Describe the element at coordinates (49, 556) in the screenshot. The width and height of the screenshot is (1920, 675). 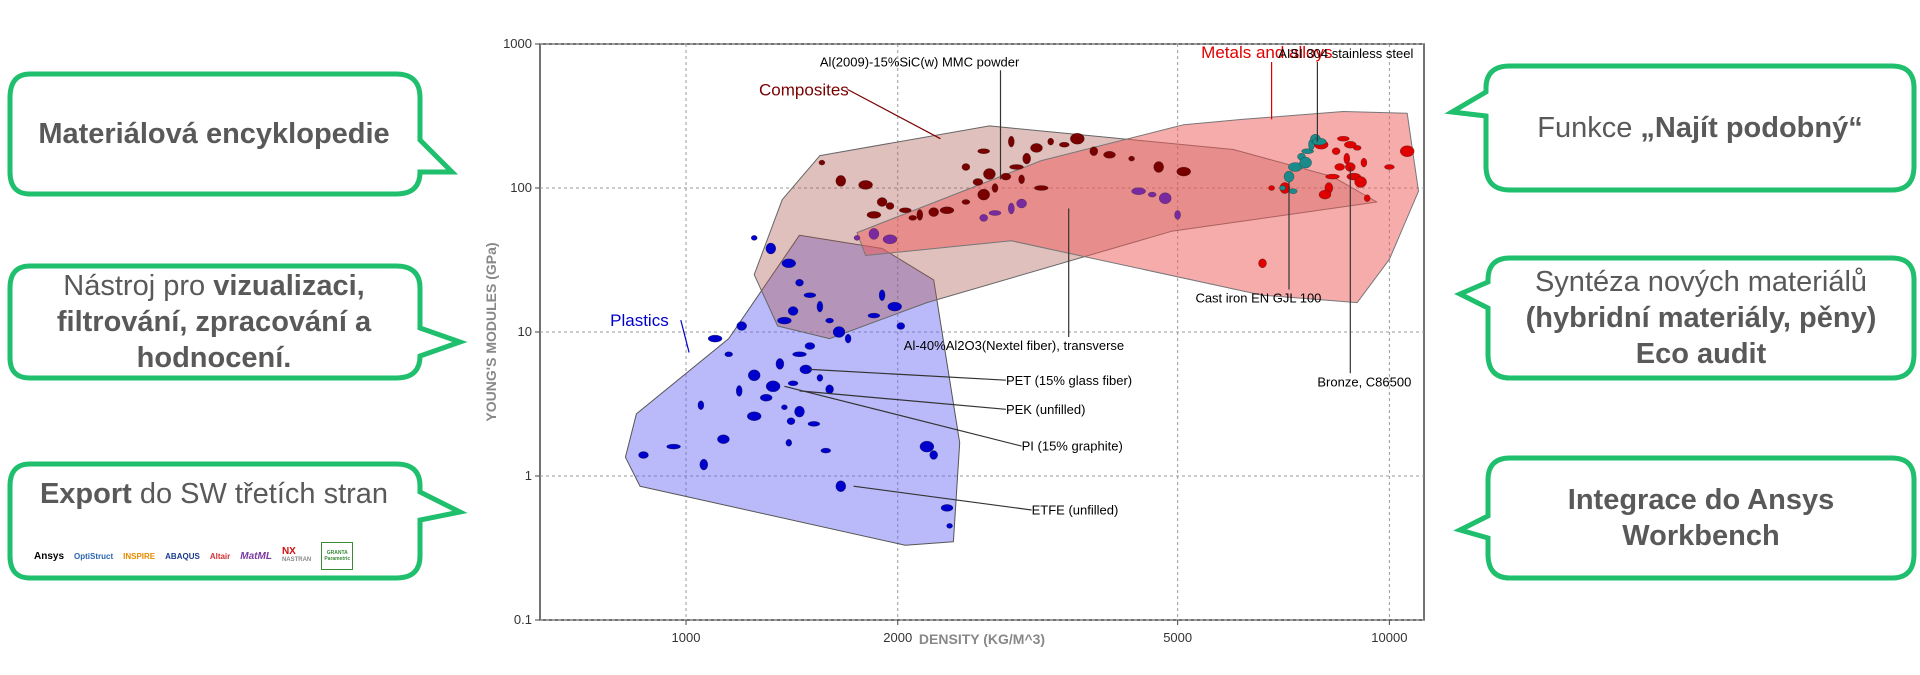
I see `logo-ansys: Ansys` at that location.